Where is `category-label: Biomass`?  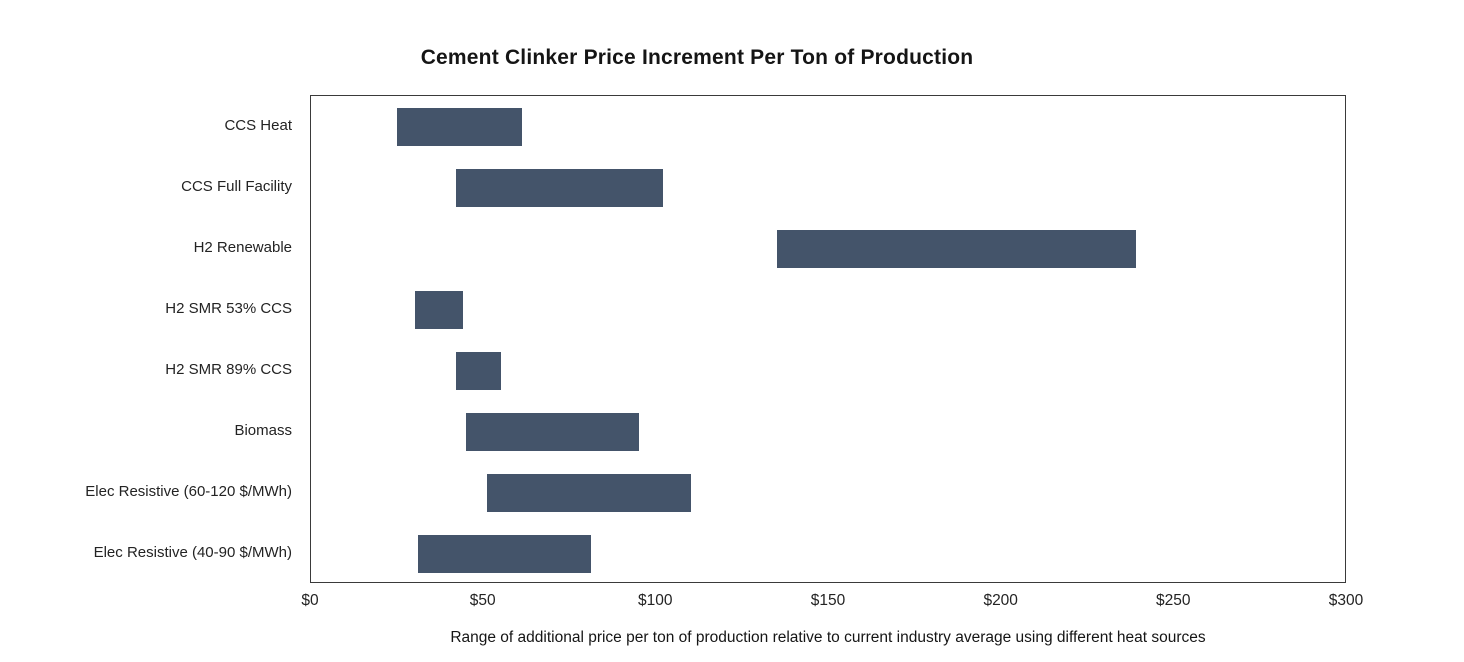
category-label: Biomass is located at coordinates (263, 430).